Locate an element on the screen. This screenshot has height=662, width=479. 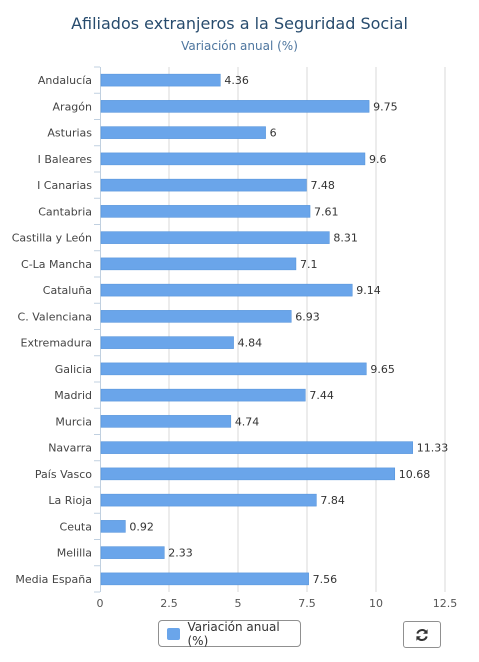
category-label: Navarra is located at coordinates (70, 448).